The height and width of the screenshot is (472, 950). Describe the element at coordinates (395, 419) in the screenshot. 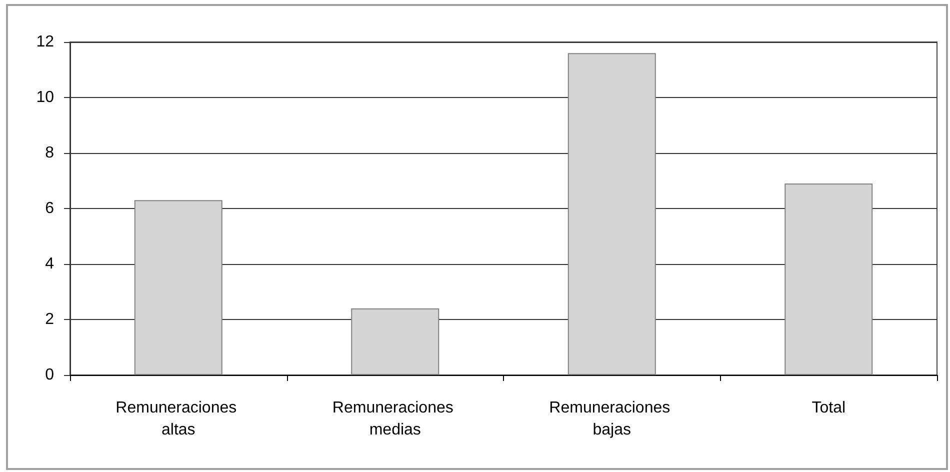

I see `x-tick-label: Remuneraciones medias` at that location.